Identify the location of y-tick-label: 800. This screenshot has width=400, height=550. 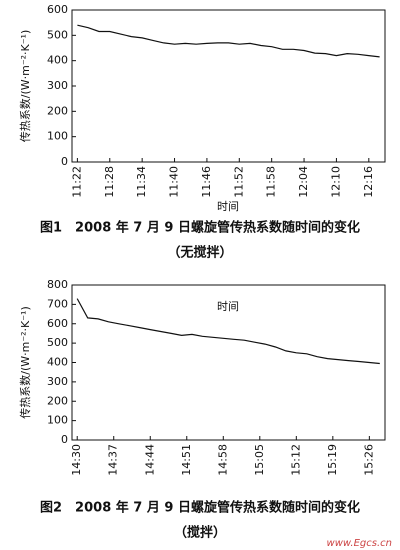
(57, 284).